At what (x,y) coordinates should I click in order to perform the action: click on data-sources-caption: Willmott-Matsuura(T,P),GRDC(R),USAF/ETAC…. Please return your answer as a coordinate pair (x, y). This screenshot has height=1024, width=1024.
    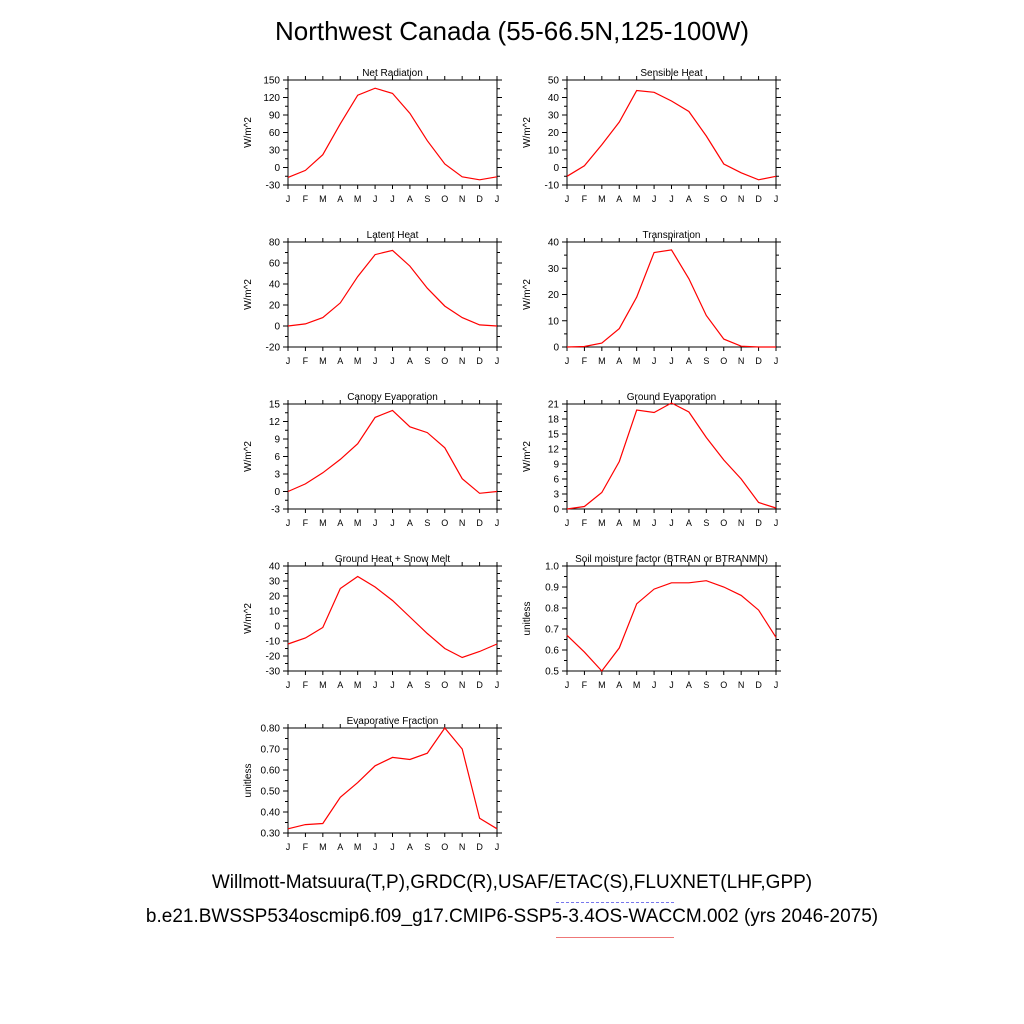
    Looking at the image, I should click on (512, 882).